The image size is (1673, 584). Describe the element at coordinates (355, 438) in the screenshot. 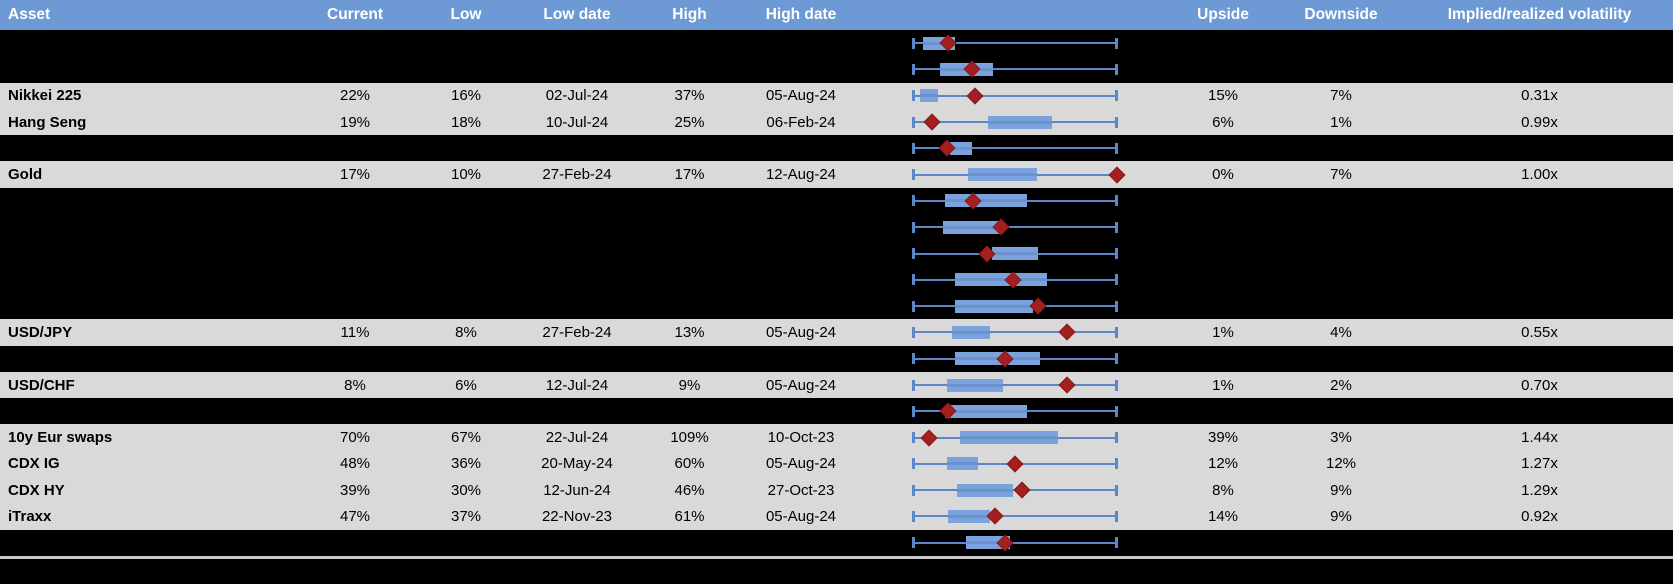

I see `cell-current: 70%` at that location.